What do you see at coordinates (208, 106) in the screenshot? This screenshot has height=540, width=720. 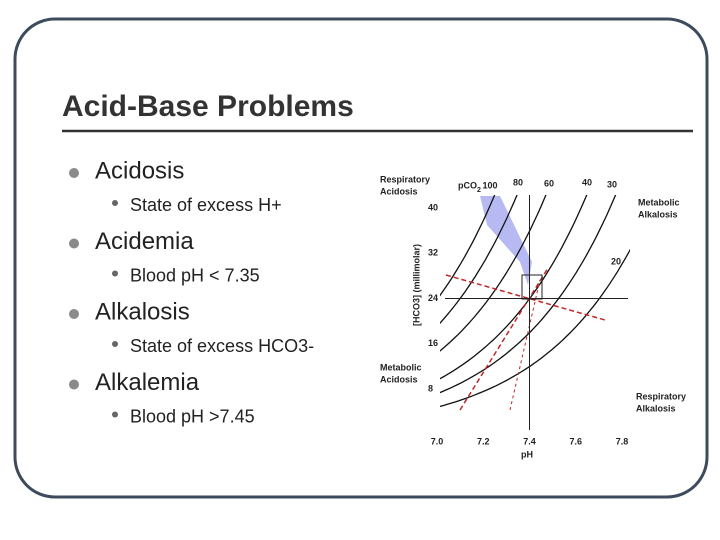 I see `slide-title: Acid-Base Problems` at bounding box center [208, 106].